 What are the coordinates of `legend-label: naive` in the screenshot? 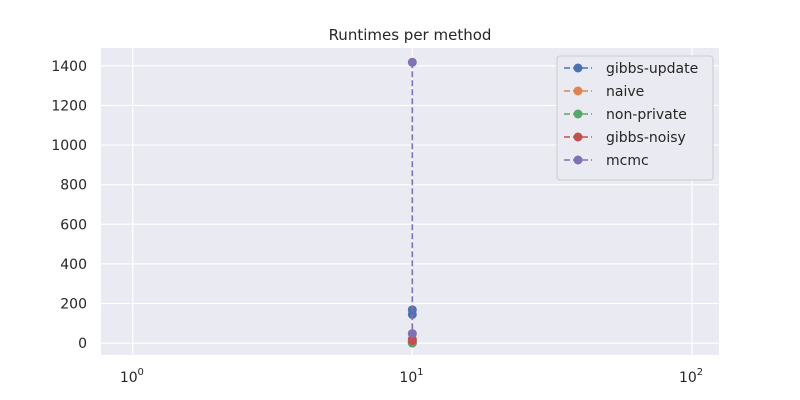 It's located at (625, 92).